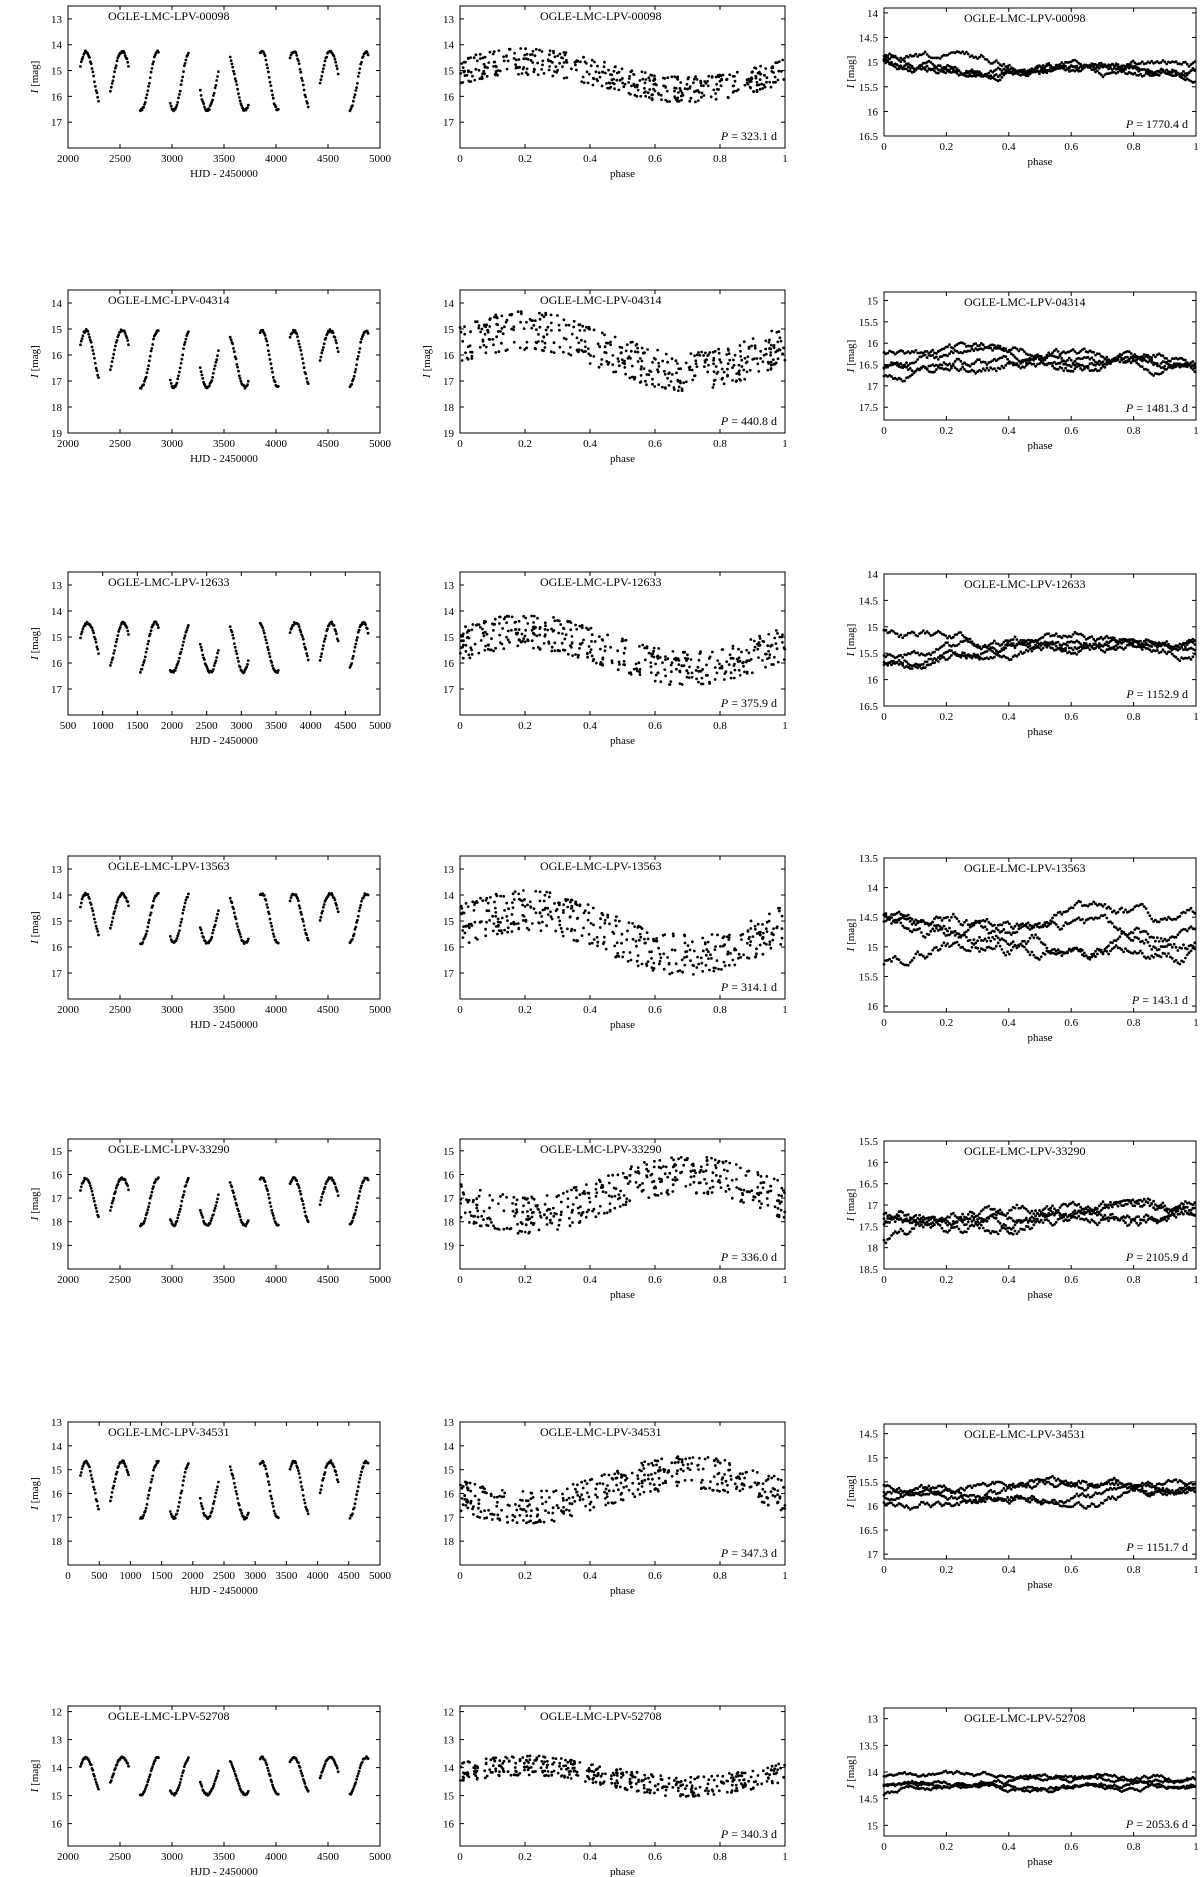 The width and height of the screenshot is (1200, 1877). I want to click on x-axis-label: HJD - 2450000, so click(224, 459).